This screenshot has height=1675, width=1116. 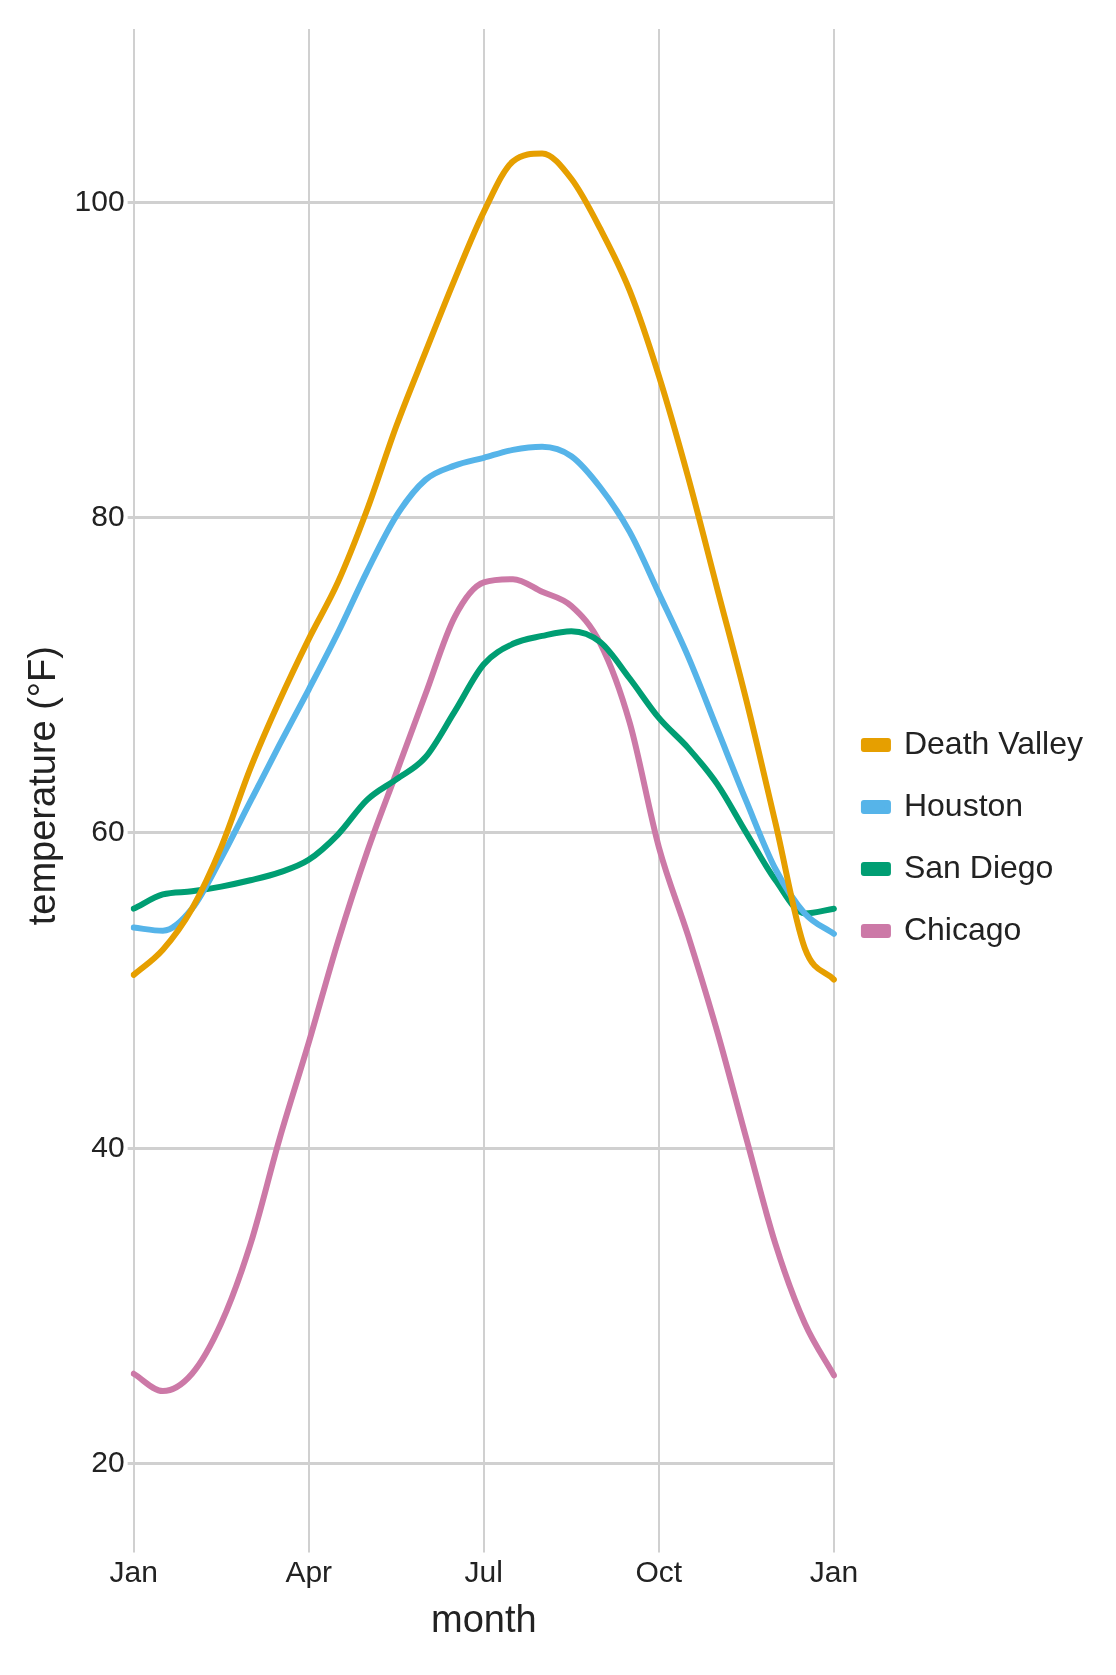 I want to click on y-tick-label: 80, so click(x=108, y=515).